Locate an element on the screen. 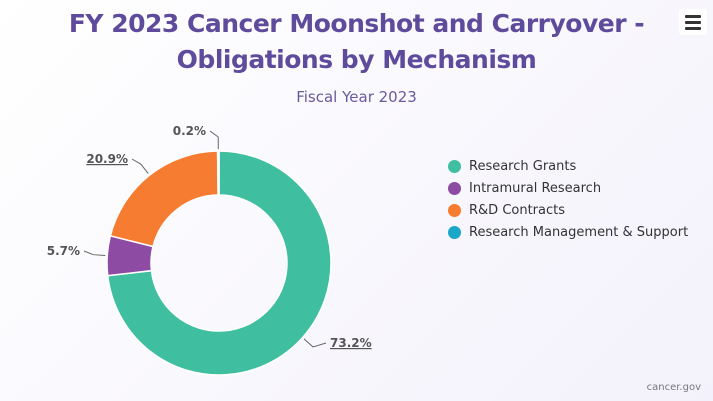  legend-item: R&D Contracts is located at coordinates (568, 210).